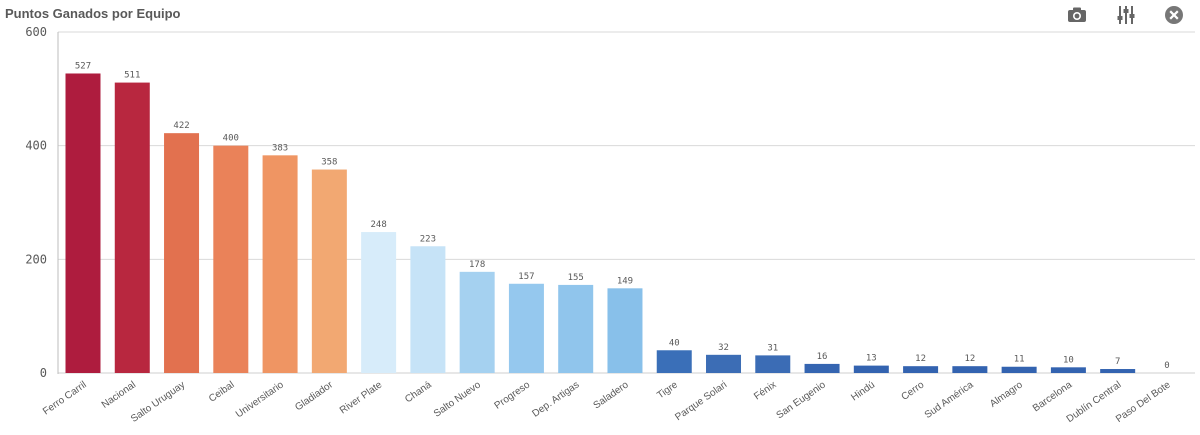 The image size is (1200, 435). I want to click on data-label: 422, so click(181, 126).